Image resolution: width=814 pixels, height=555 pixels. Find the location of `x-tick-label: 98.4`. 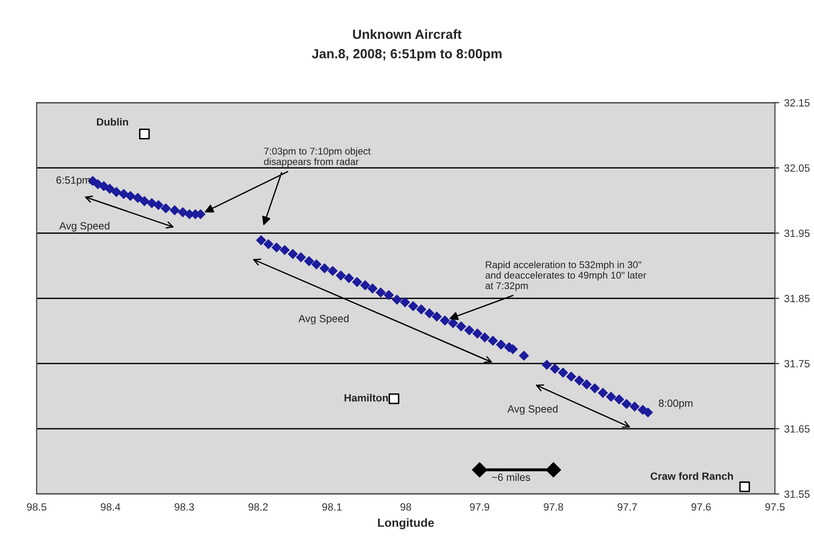

x-tick-label: 98.4 is located at coordinates (110, 507).